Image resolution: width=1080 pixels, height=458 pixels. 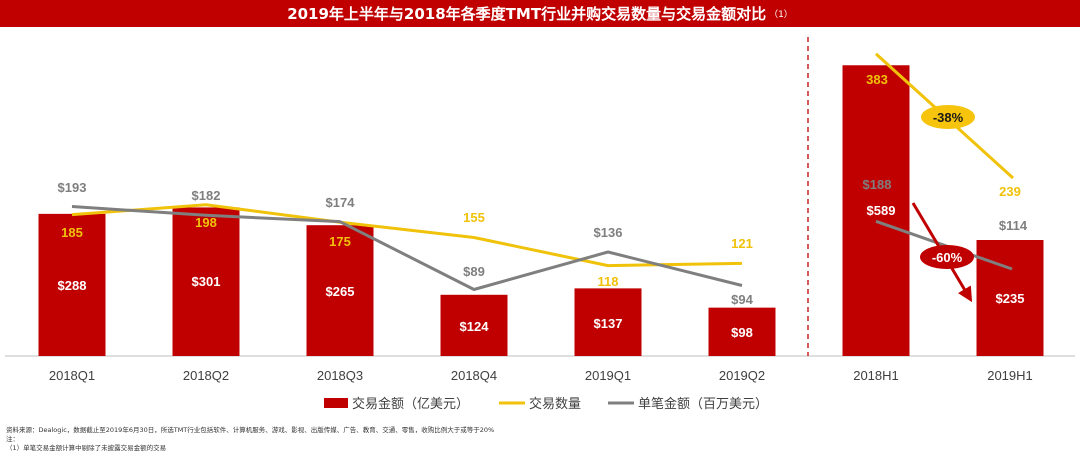 I want to click on avg-amount-label-2019Q1: $136, so click(x=608, y=232).